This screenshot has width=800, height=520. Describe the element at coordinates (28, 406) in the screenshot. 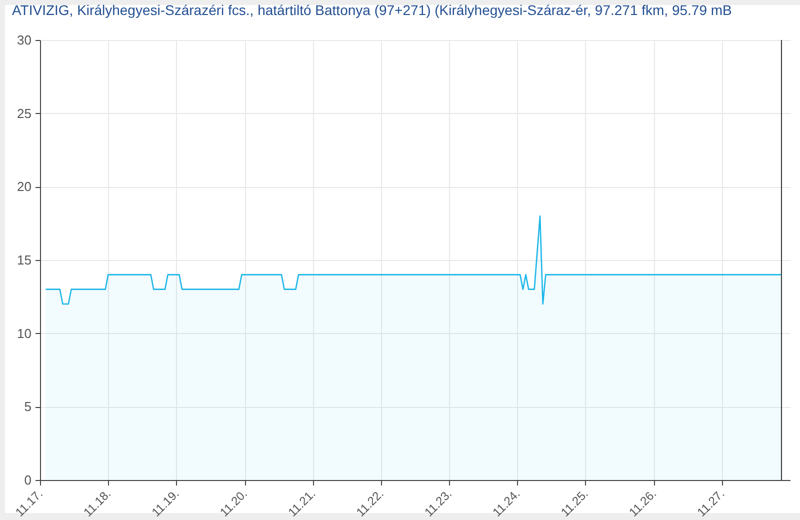

I see `y-tick-label: 5` at that location.